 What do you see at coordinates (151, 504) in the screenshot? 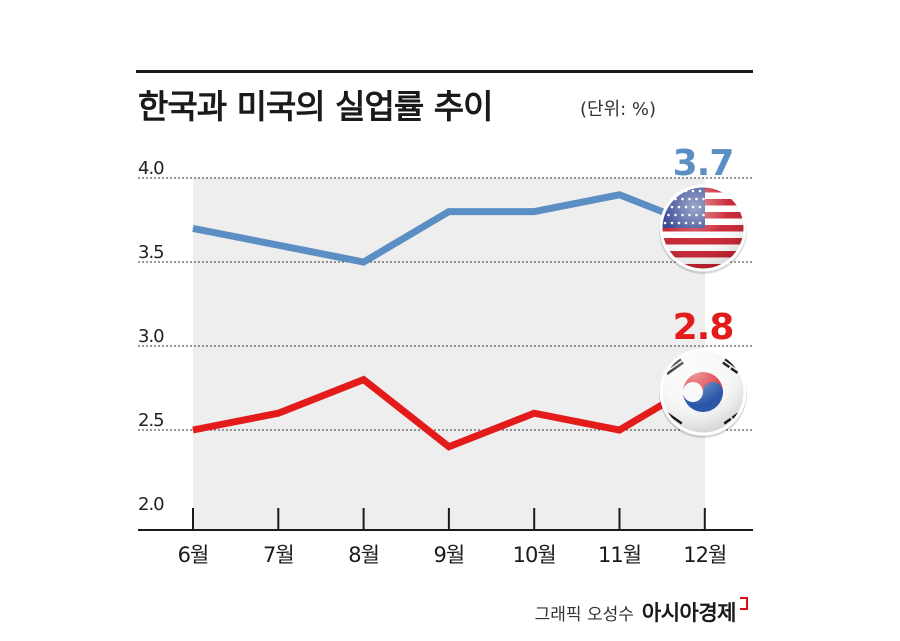
I see `y-tick-label: 2.0` at bounding box center [151, 504].